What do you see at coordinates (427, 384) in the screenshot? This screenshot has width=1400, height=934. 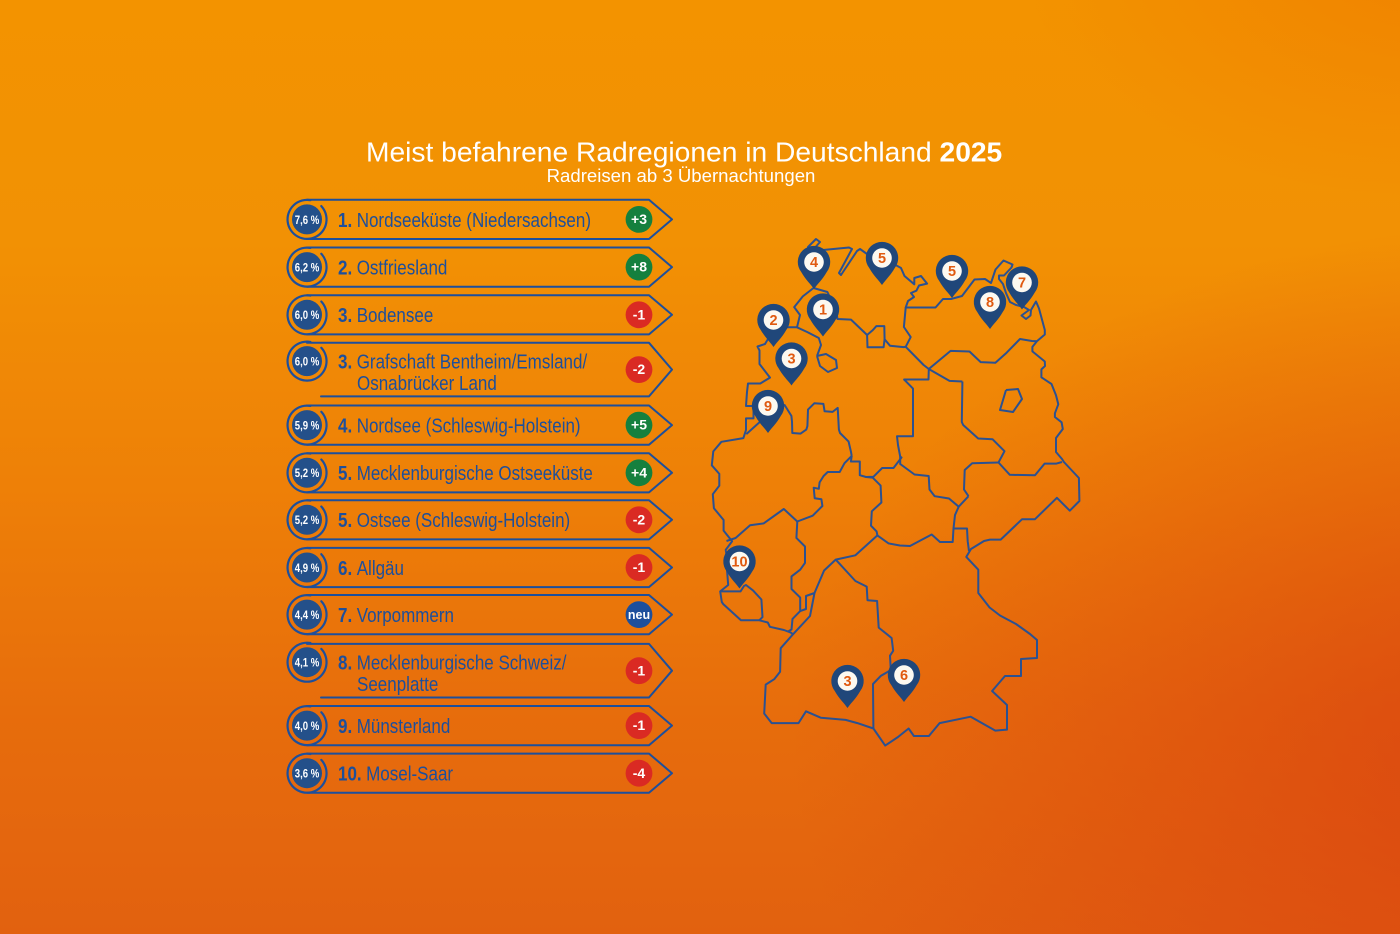 I see `svg-text: Osnabrücker Land` at bounding box center [427, 384].